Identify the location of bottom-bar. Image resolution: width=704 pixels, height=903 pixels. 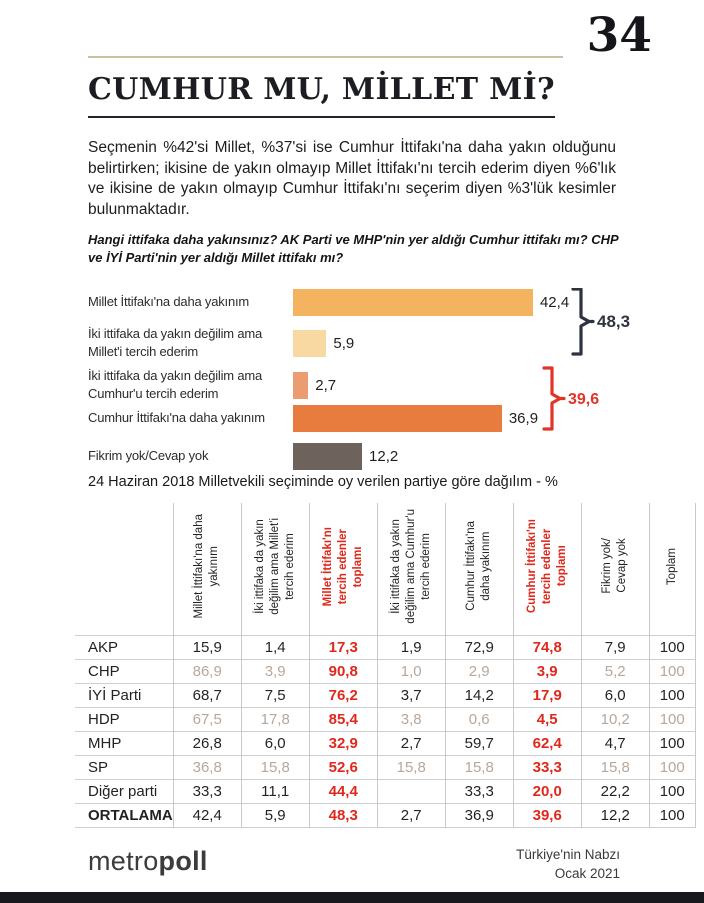
(352, 897).